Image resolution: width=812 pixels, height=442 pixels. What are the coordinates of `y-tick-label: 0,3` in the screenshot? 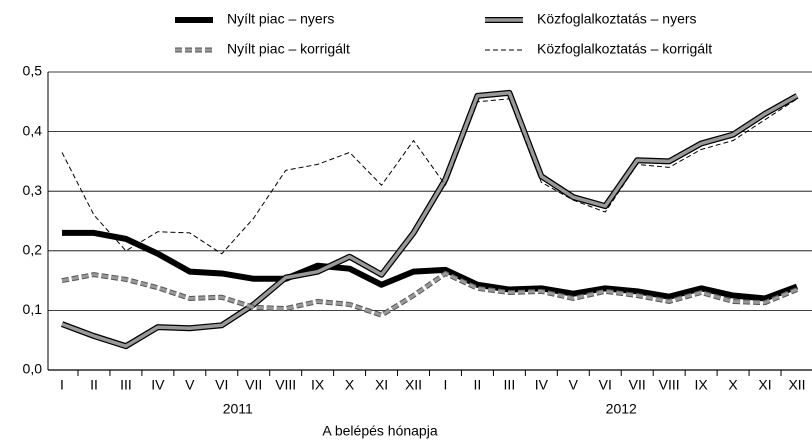 It's located at (33, 190).